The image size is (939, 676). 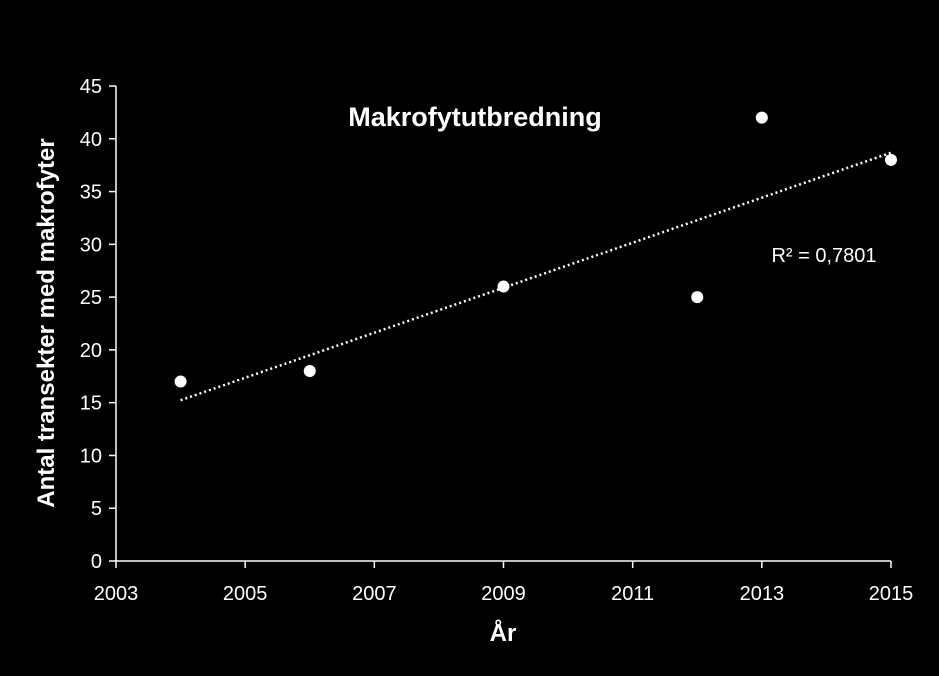 What do you see at coordinates (116, 594) in the screenshot?
I see `x-tick-label: 2003` at bounding box center [116, 594].